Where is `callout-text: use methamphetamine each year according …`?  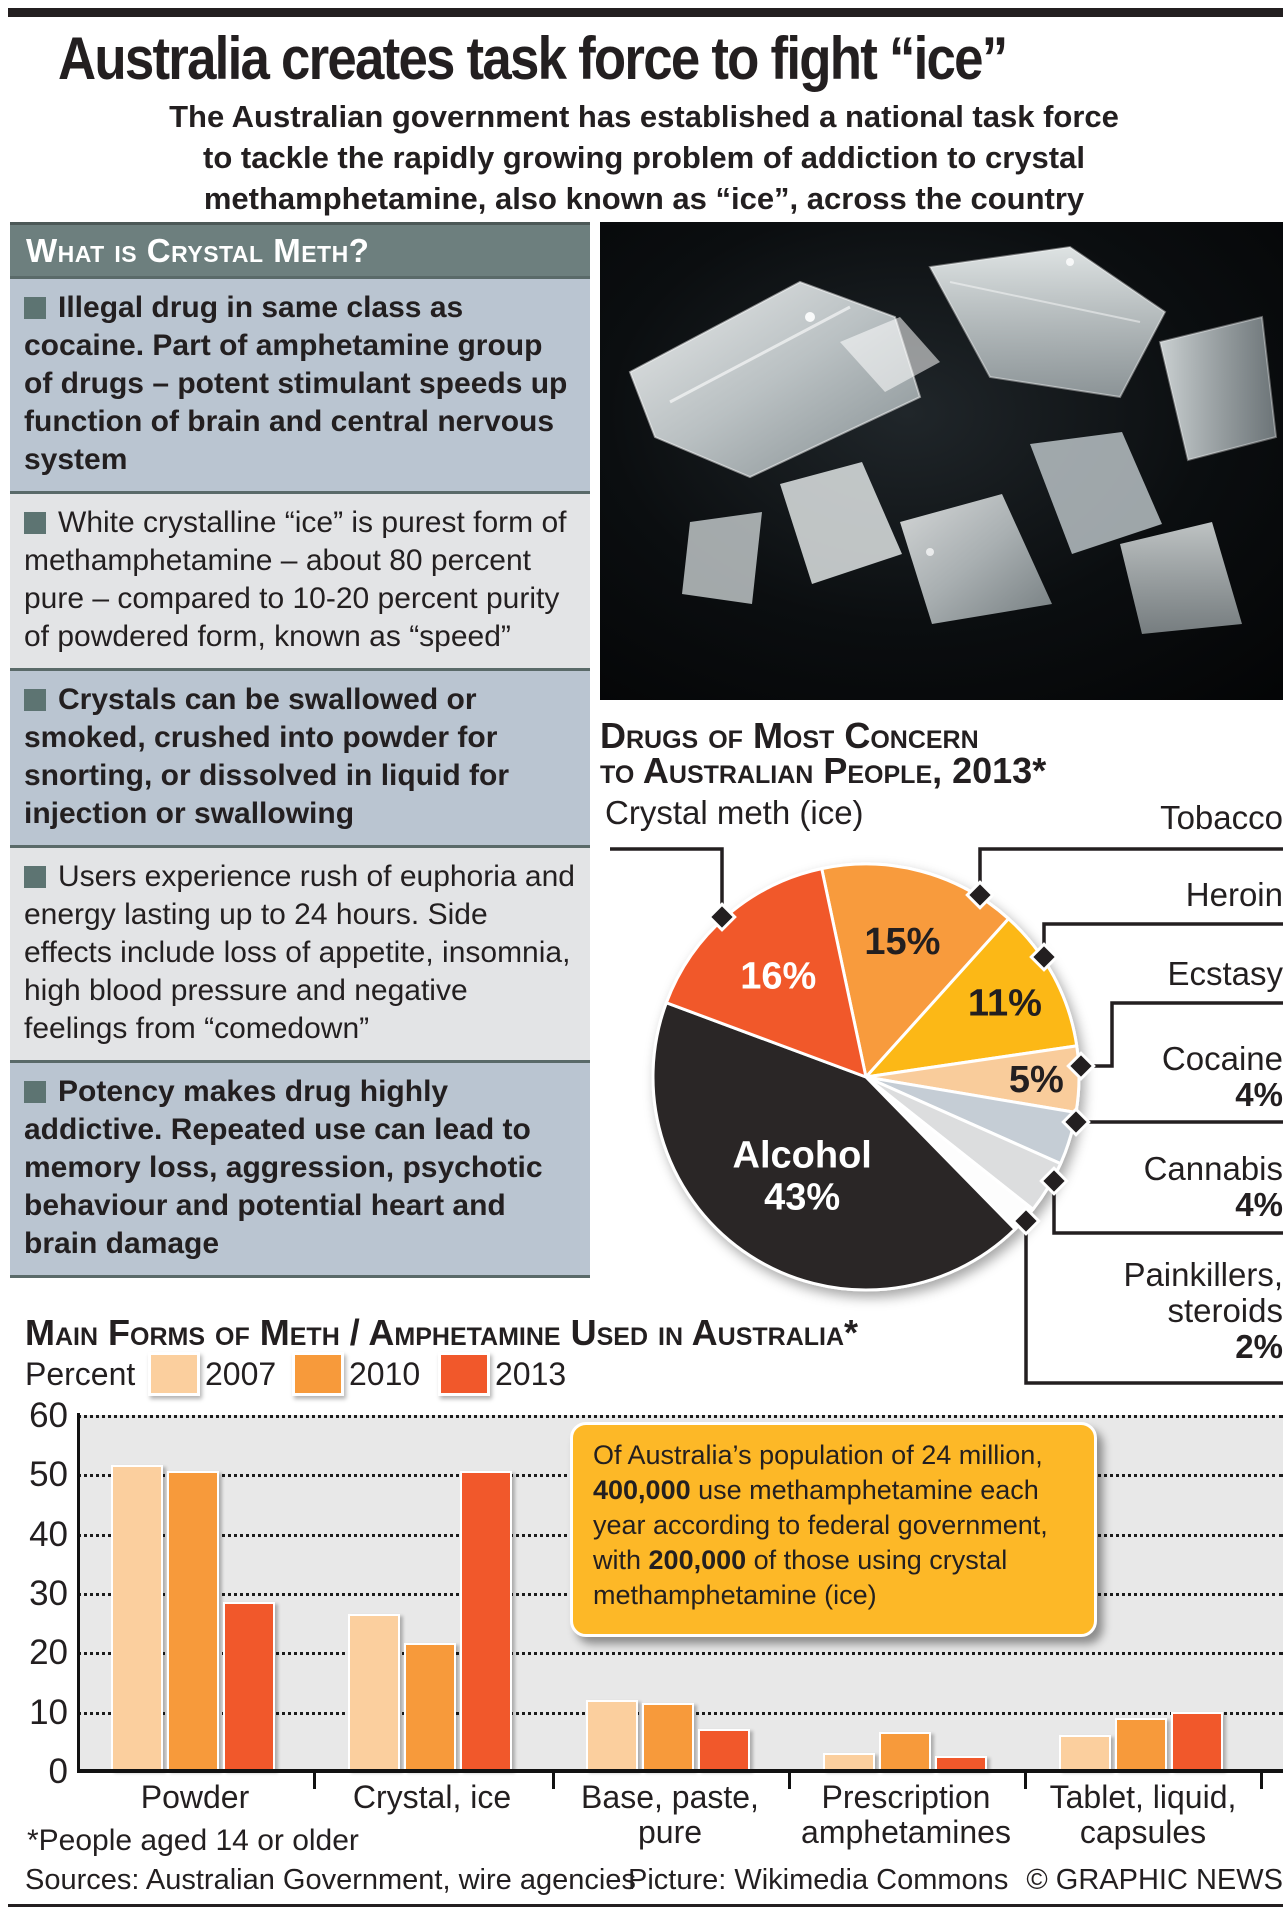
callout-text: use methamphetamine each year according … is located at coordinates (820, 1525).